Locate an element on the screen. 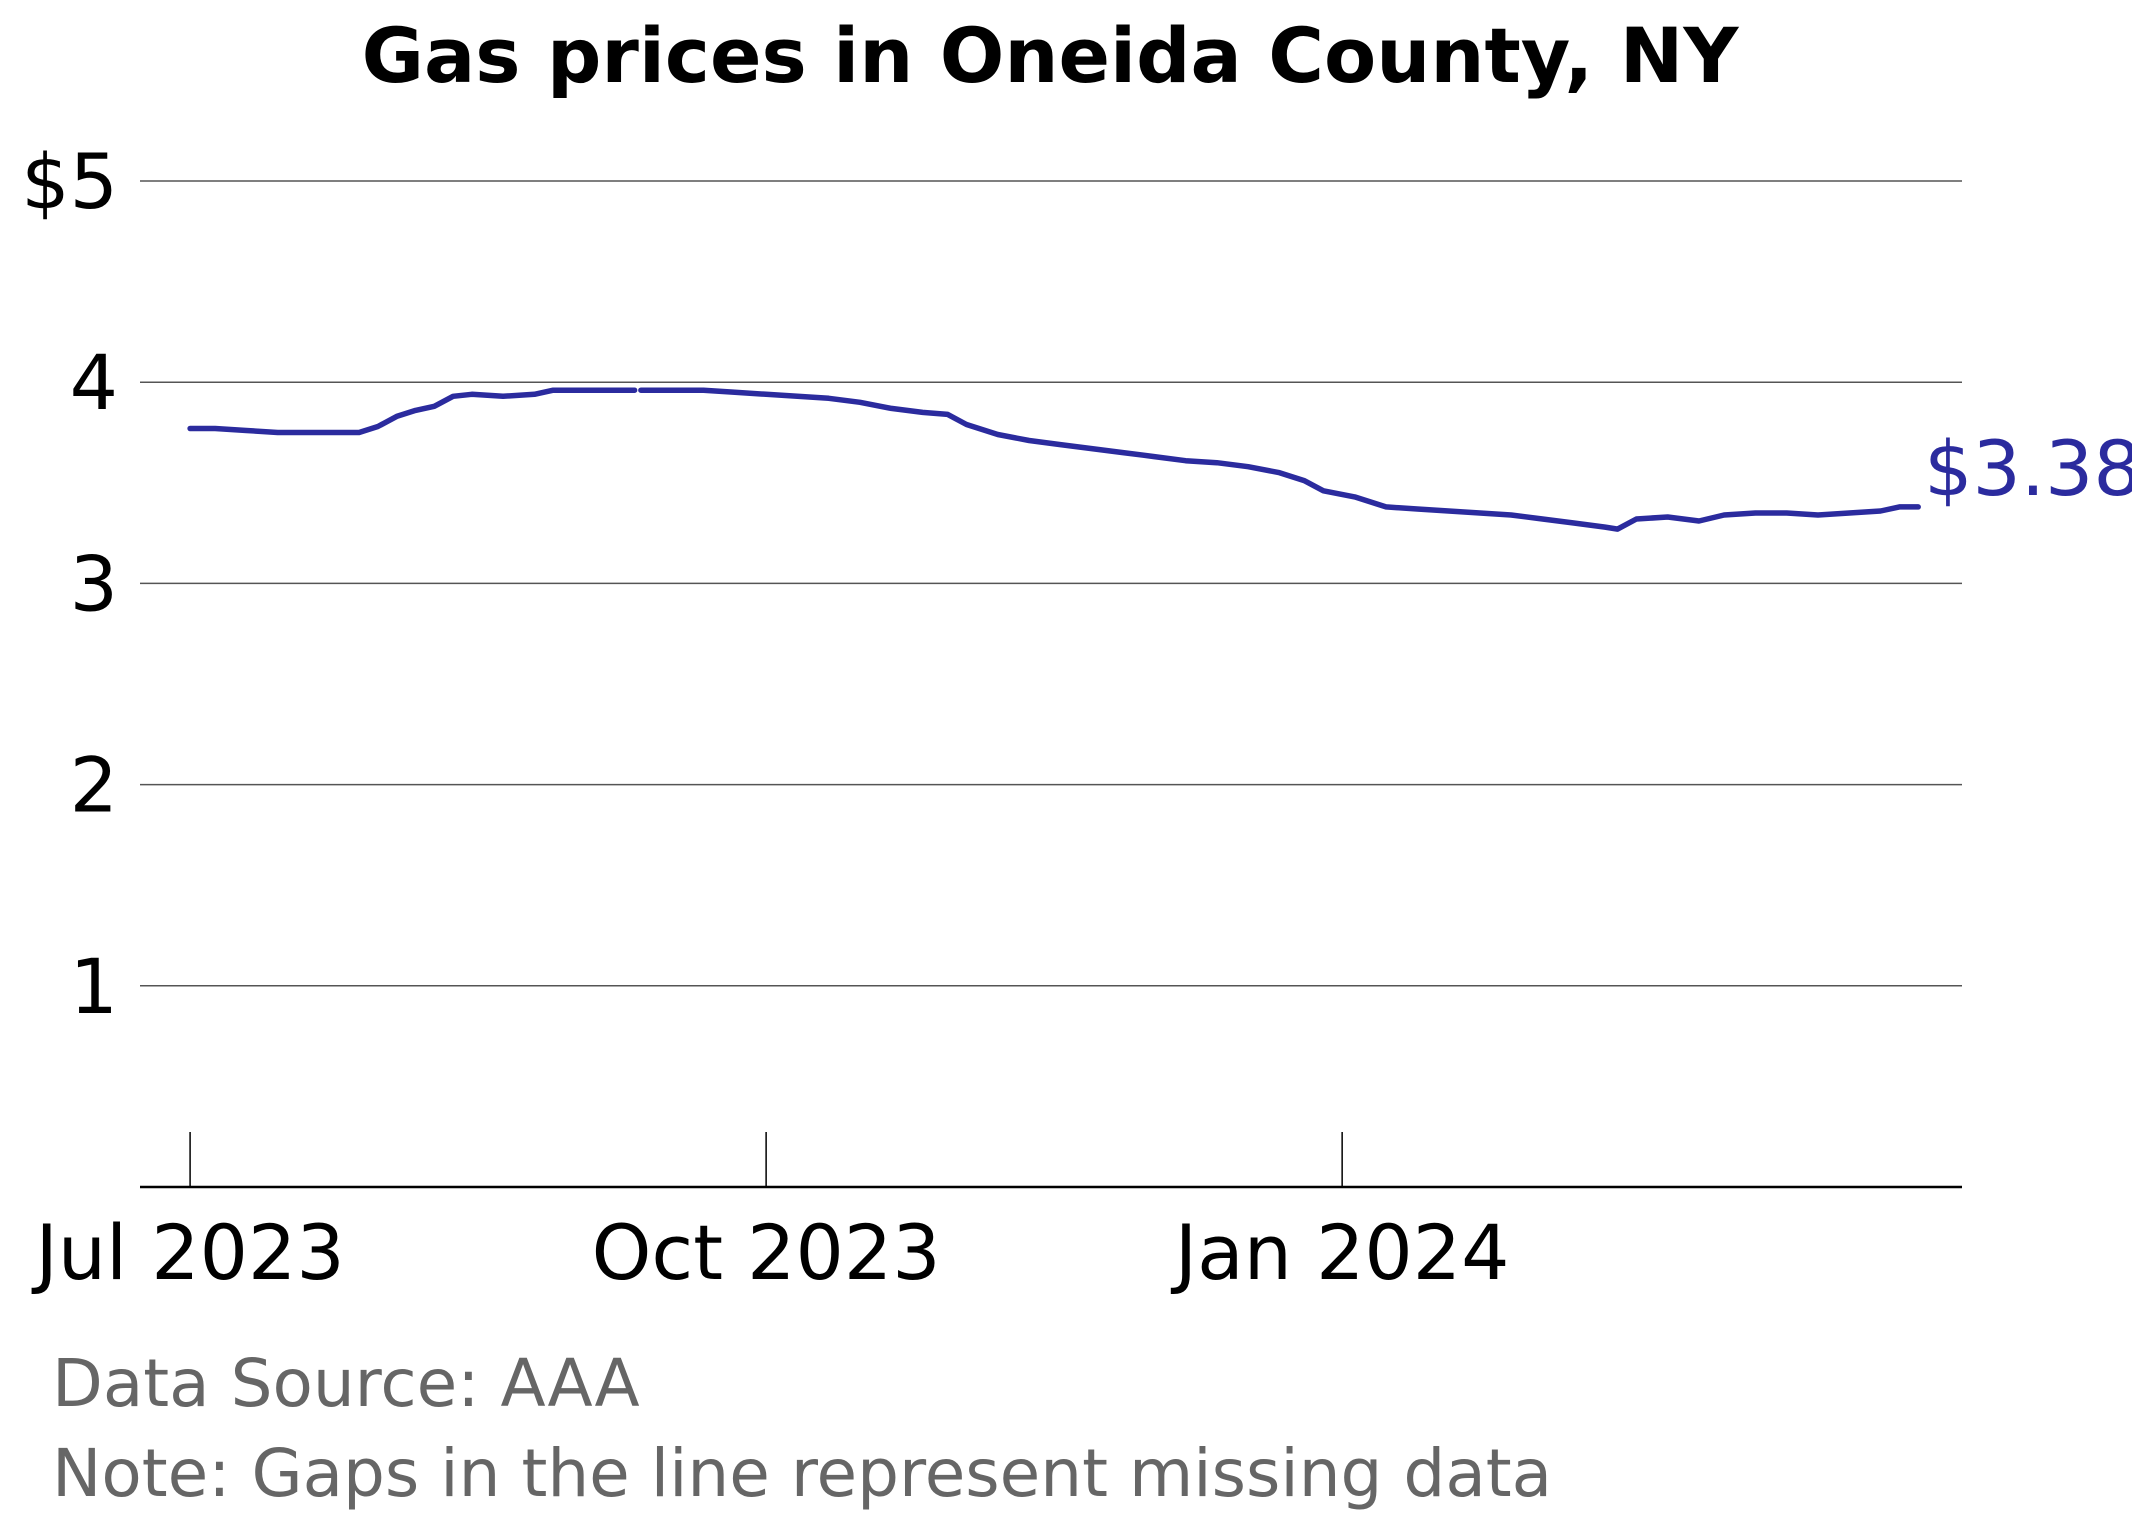  y-tick-label: 3 is located at coordinates (94, 583).